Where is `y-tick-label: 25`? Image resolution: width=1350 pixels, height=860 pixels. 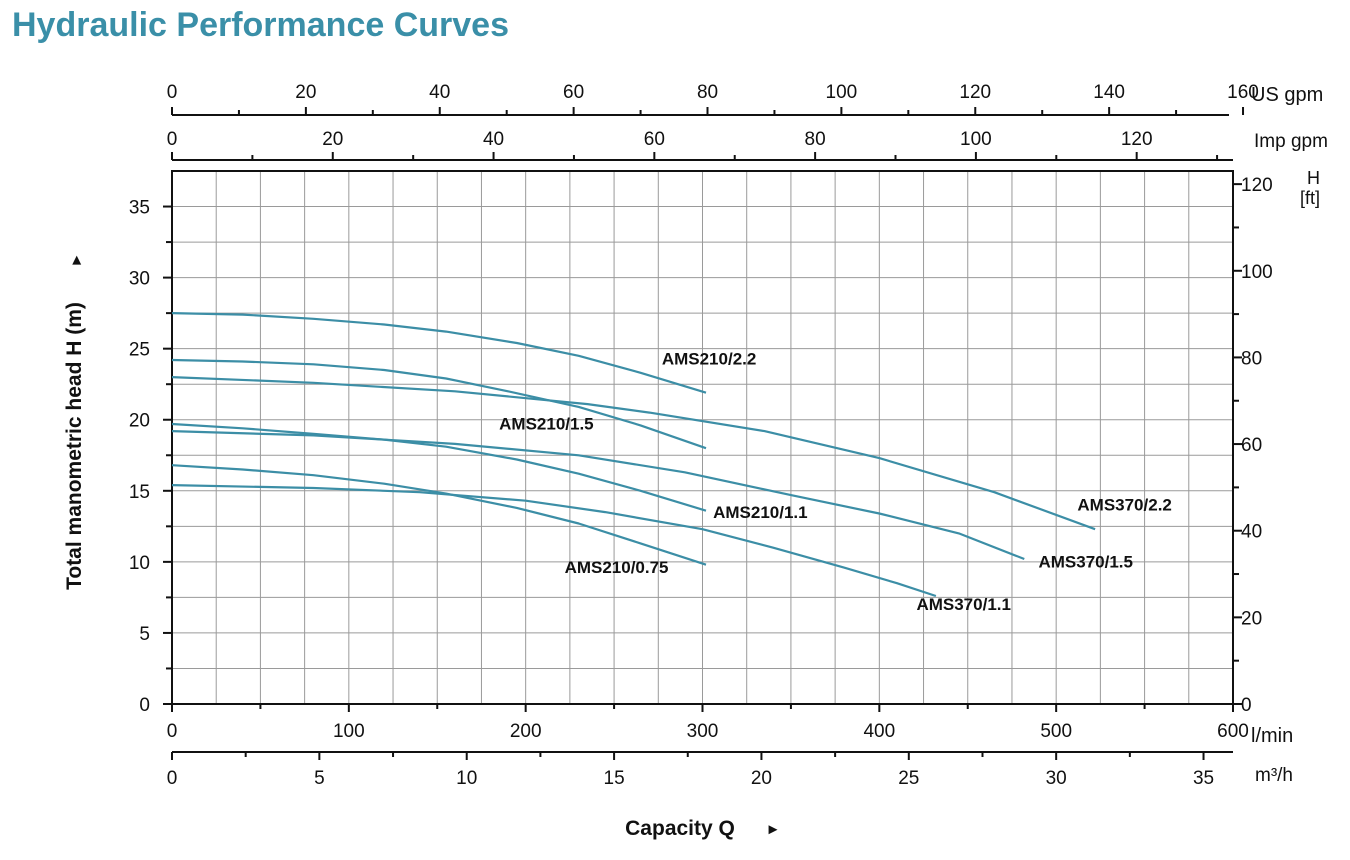
y-tick-label: 25 is located at coordinates (139, 350).